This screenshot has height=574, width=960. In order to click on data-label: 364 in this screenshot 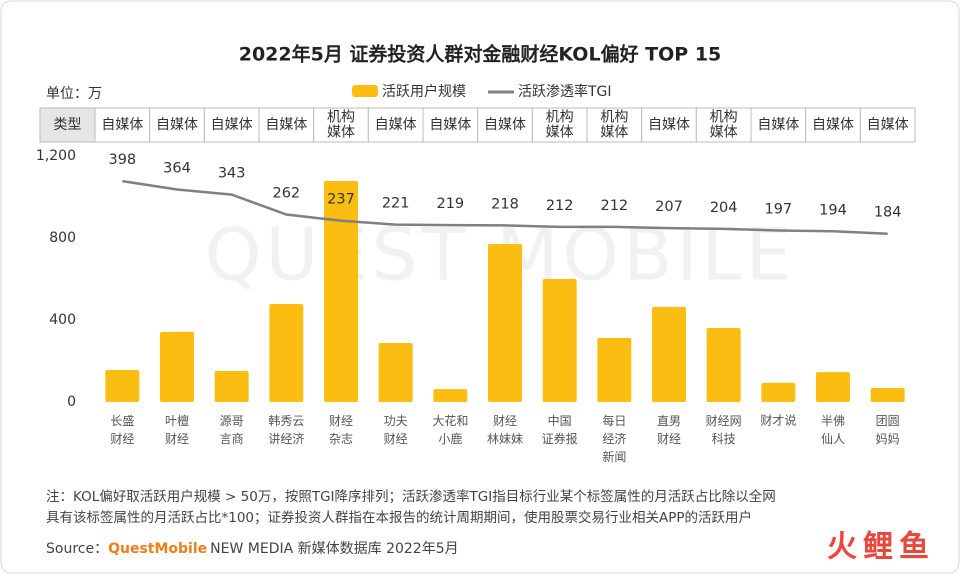, I will do `click(177, 168)`.